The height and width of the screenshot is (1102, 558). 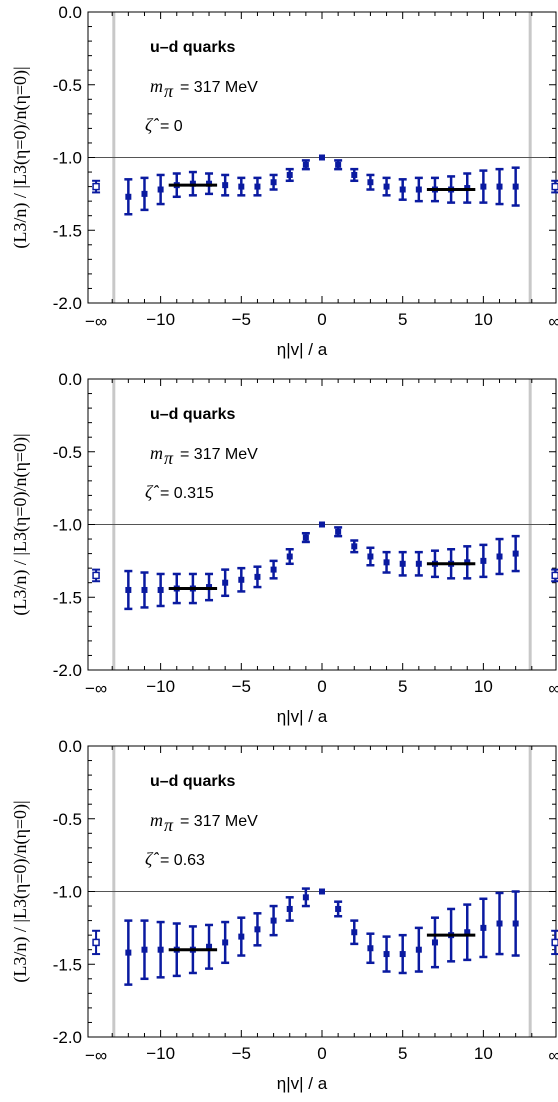 What do you see at coordinates (171, 126) in the screenshot?
I see `annotation-zeta-value: = 0` at bounding box center [171, 126].